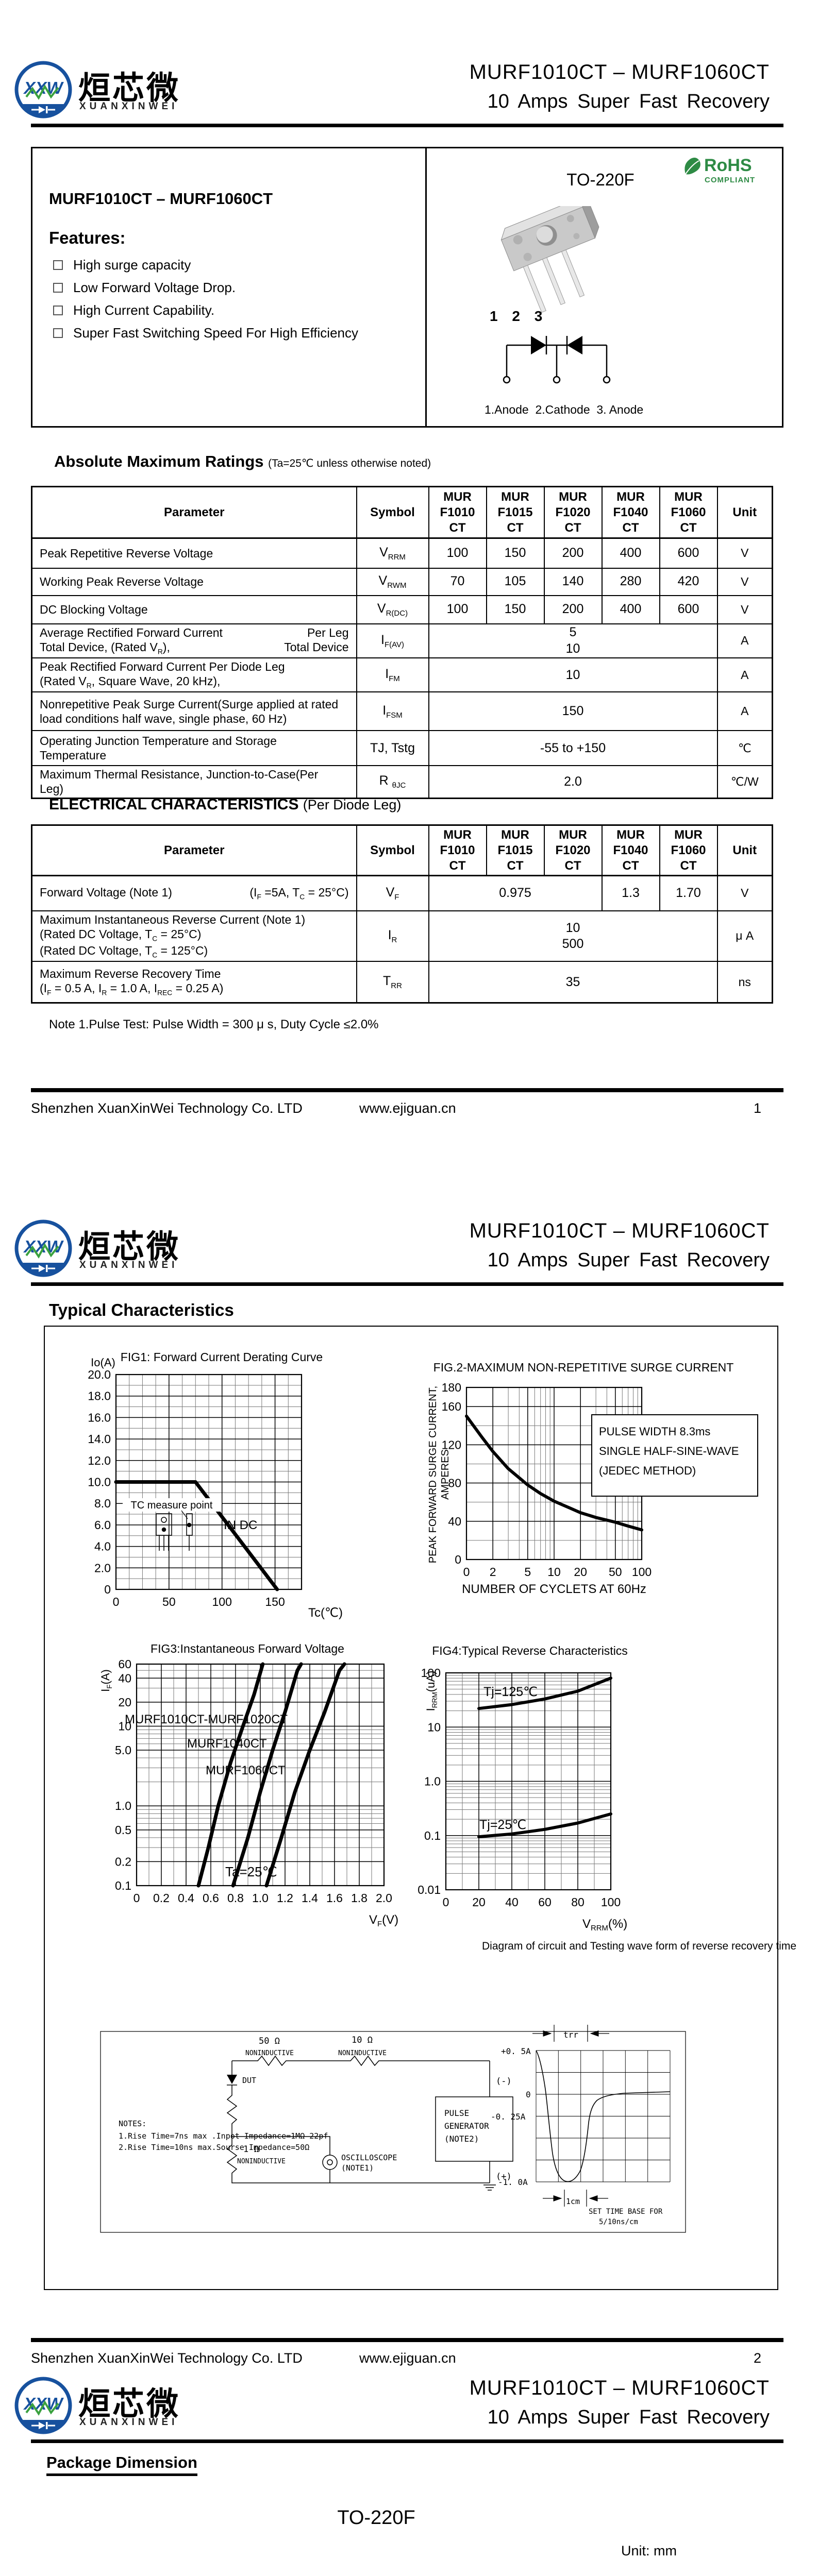  What do you see at coordinates (573, 982) in the screenshot?
I see `value-cell: 35` at bounding box center [573, 982].